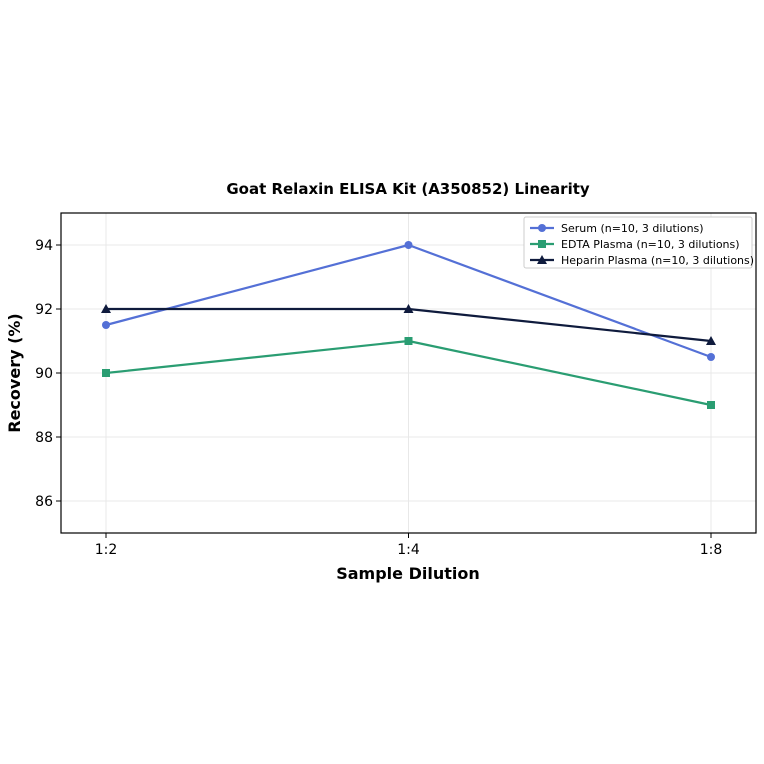  Describe the element at coordinates (44, 310) in the screenshot. I see `y-tick-label: 92` at that location.